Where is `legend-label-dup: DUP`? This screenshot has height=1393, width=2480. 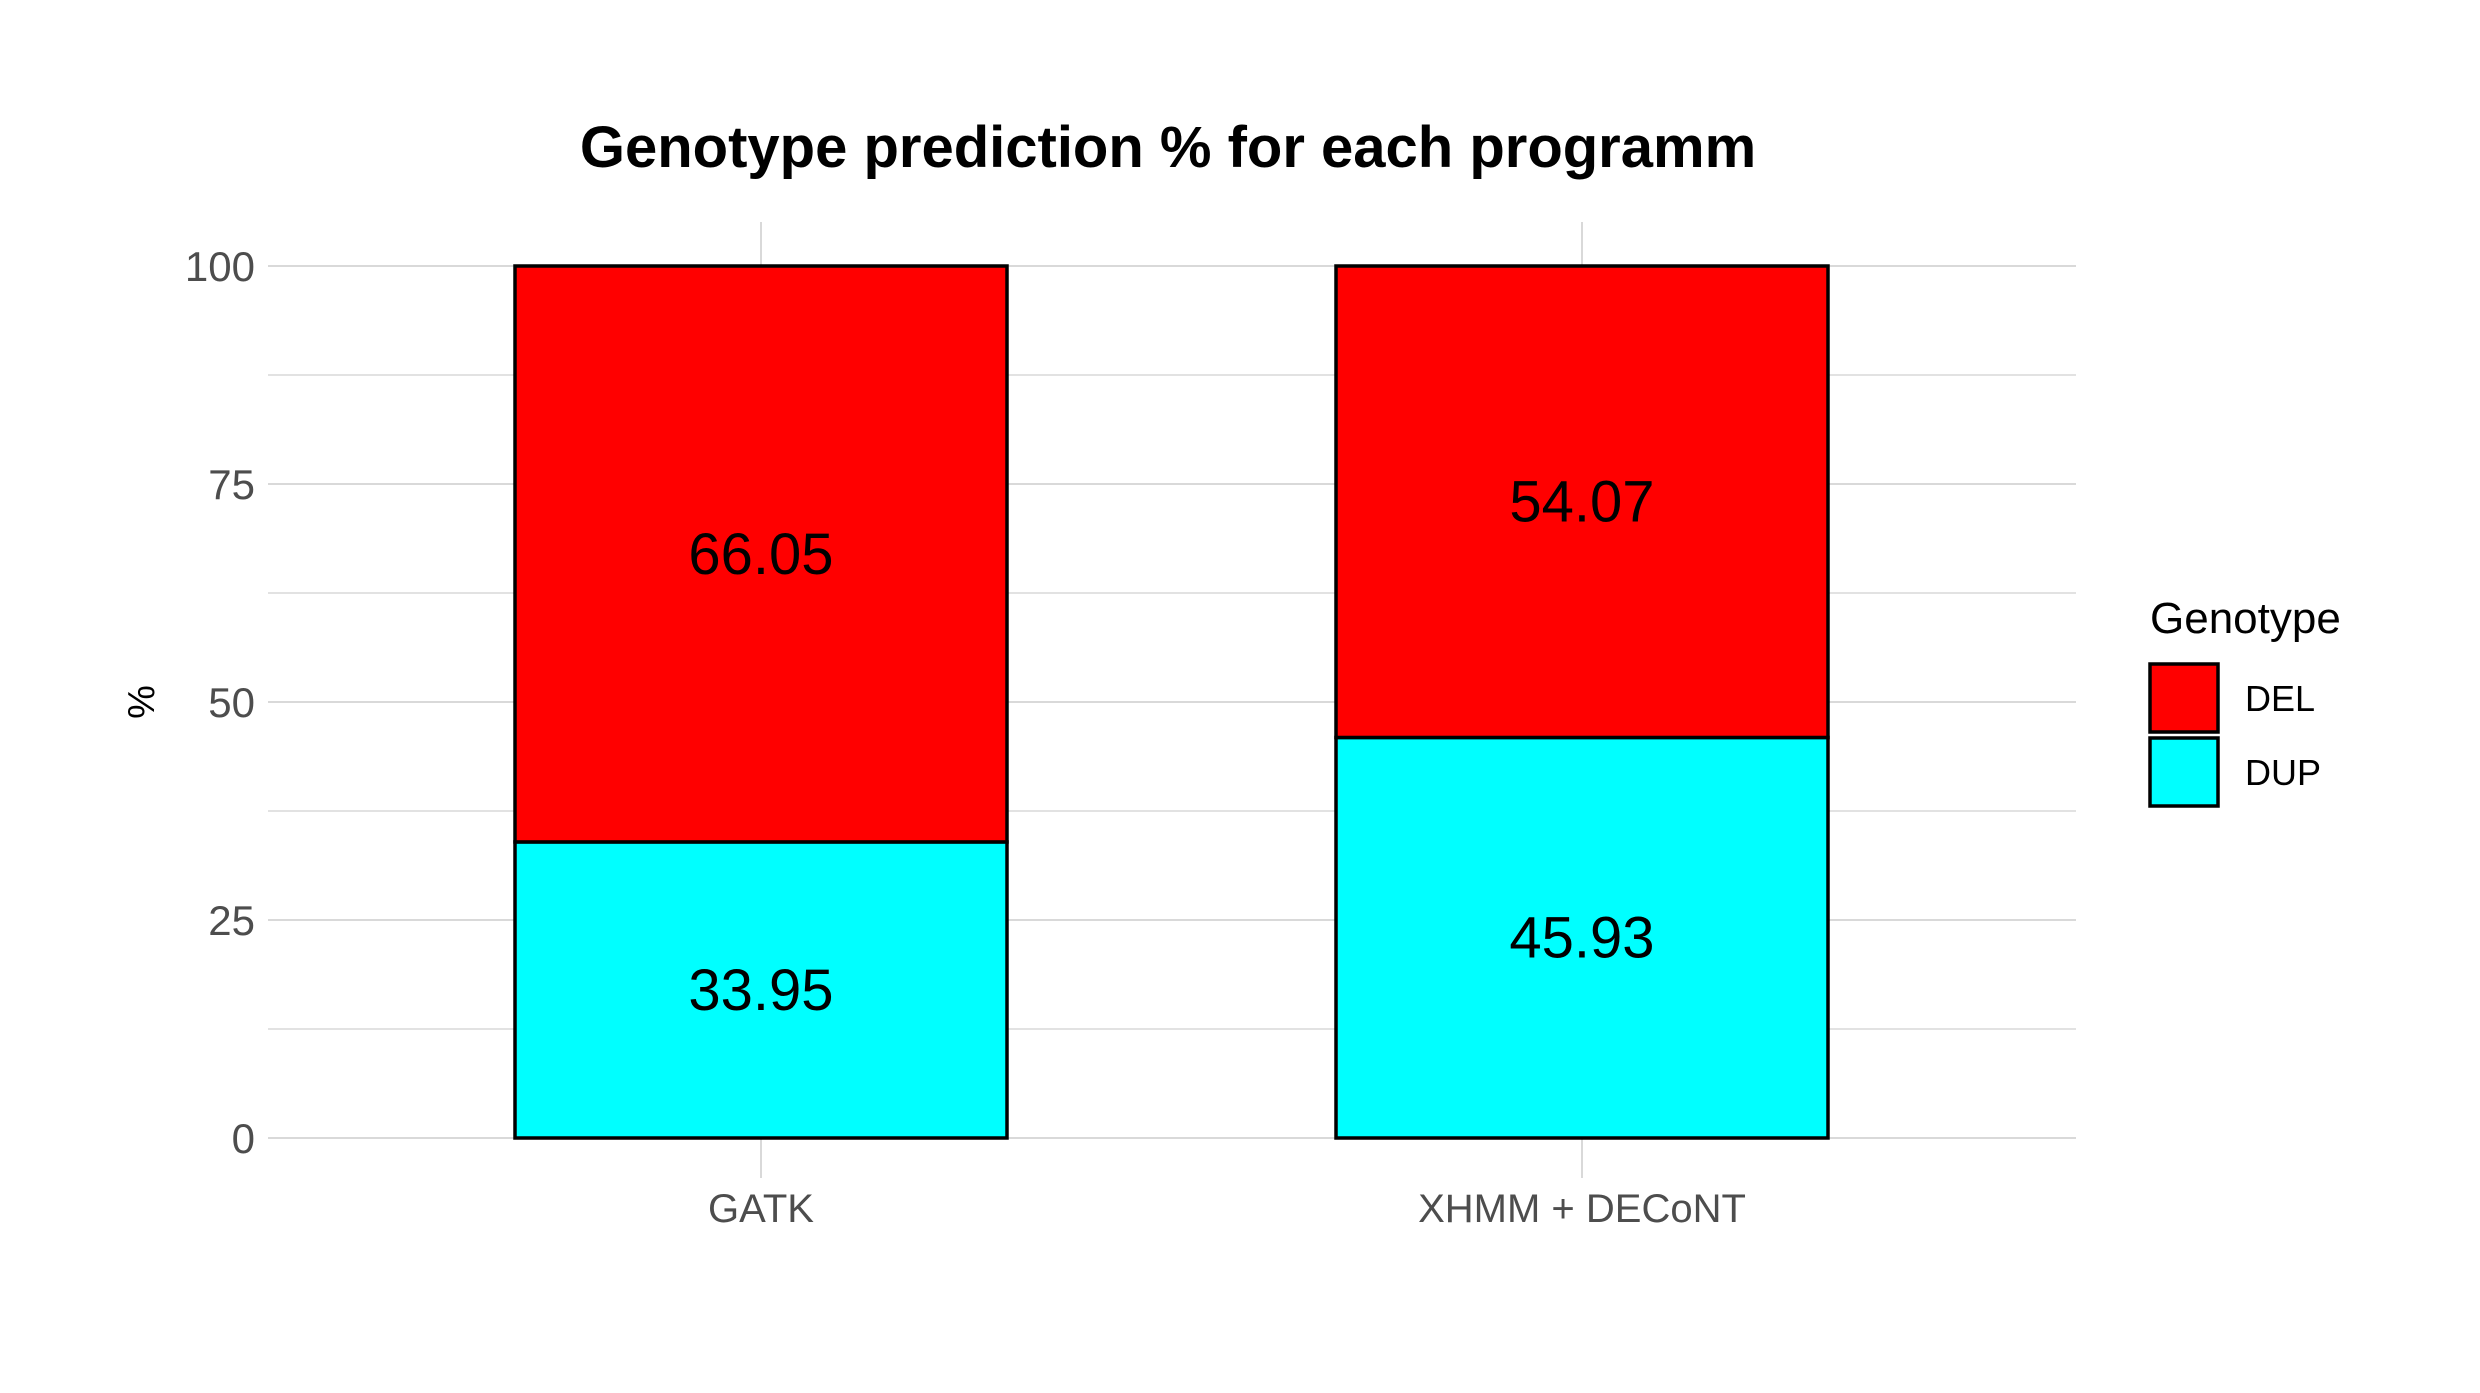
legend-label-dup: DUP is located at coordinates (2283, 772).